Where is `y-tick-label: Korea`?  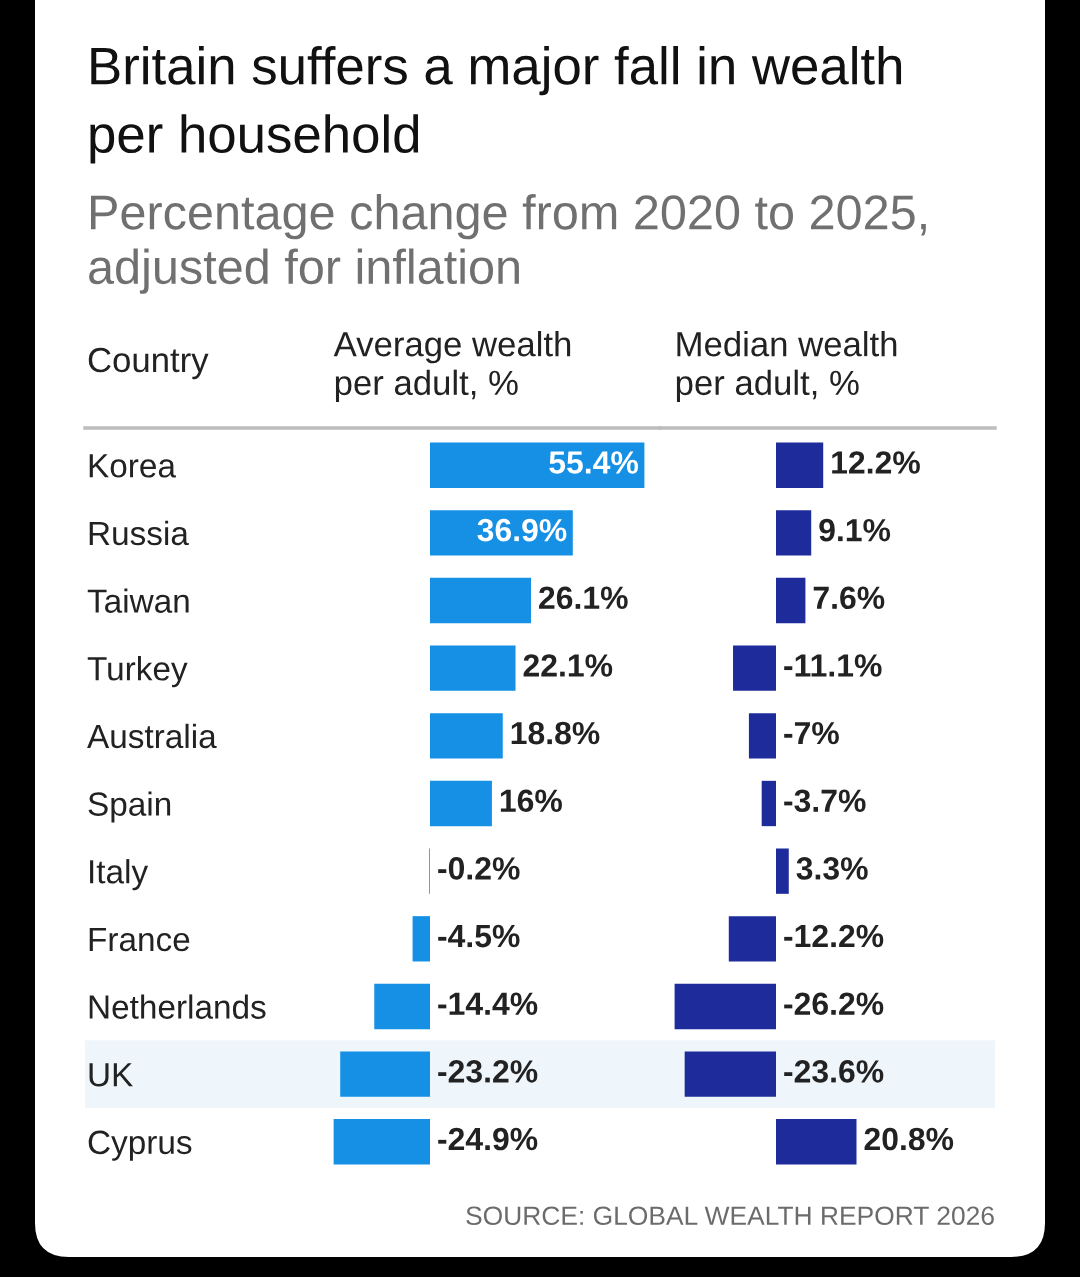
y-tick-label: Korea is located at coordinates (132, 466).